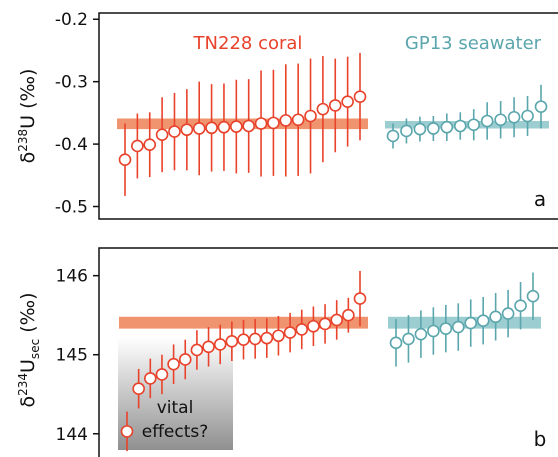 Image resolution: width=558 pixels, height=457 pixels. What do you see at coordinates (71, 145) in the screenshot?
I see `y-tick-label: -0.4` at bounding box center [71, 145].